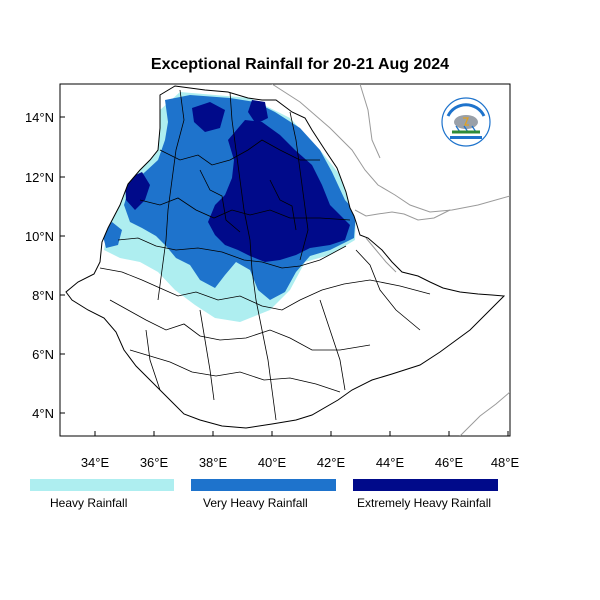 The width and height of the screenshot is (600, 600). I want to click on x-tick-label: 42°E, so click(331, 462).